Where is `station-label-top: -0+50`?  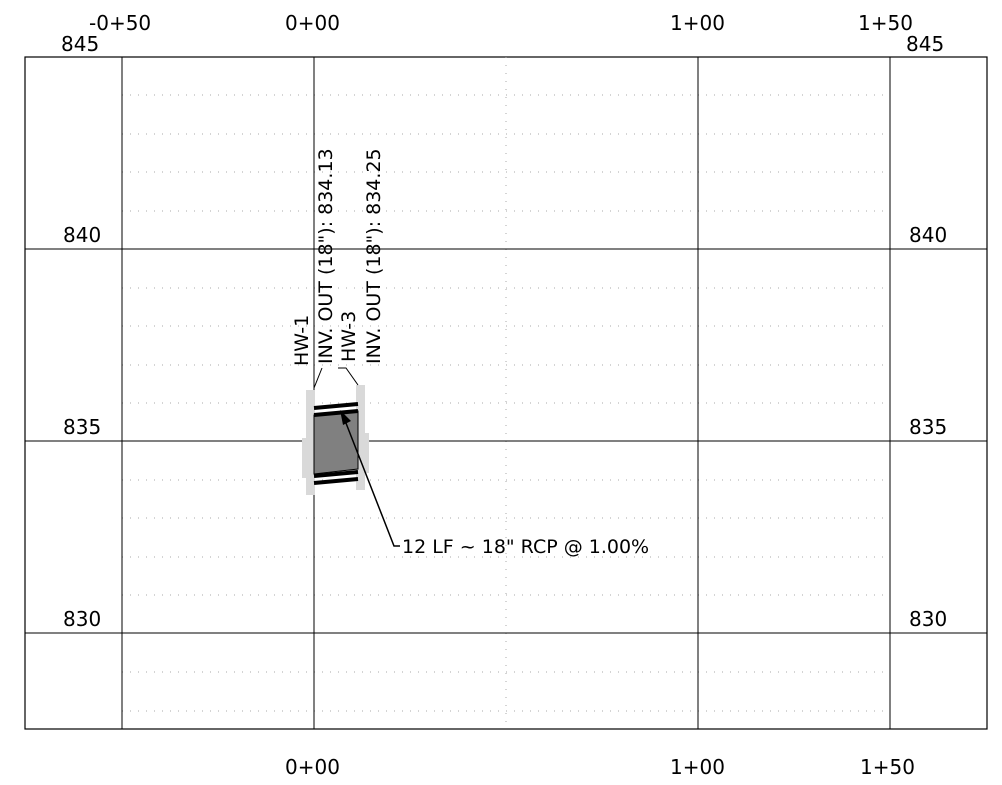 station-label-top: -0+50 is located at coordinates (120, 23).